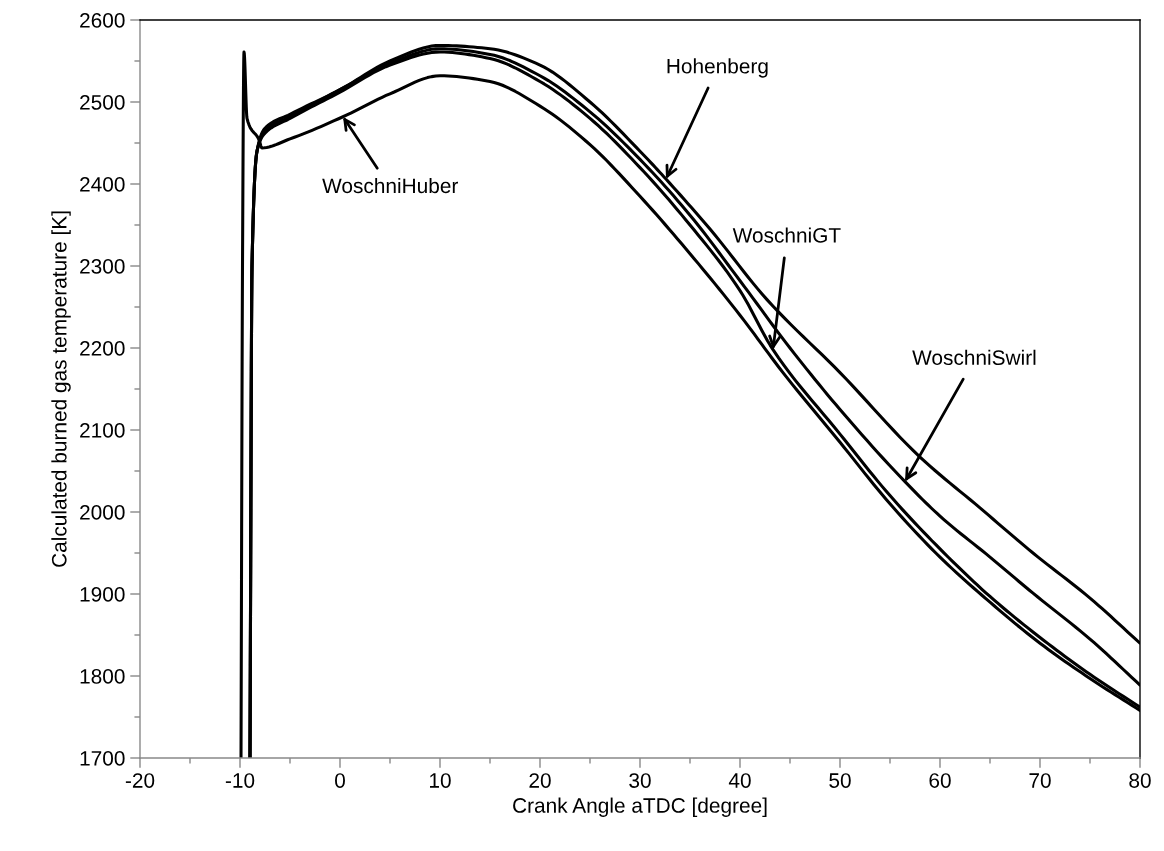 Image resolution: width=1164 pixels, height=851 pixels. I want to click on x-axis-title: Crank Angle aTDC [degree], so click(640, 807).